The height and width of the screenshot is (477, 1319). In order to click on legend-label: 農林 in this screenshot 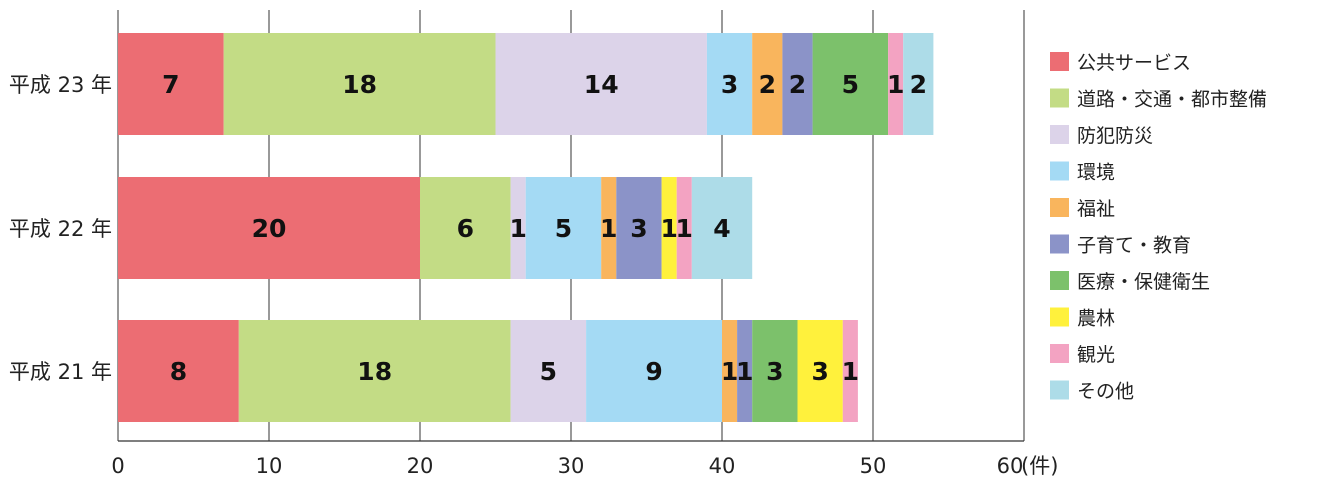, I will do `click(1096, 319)`.